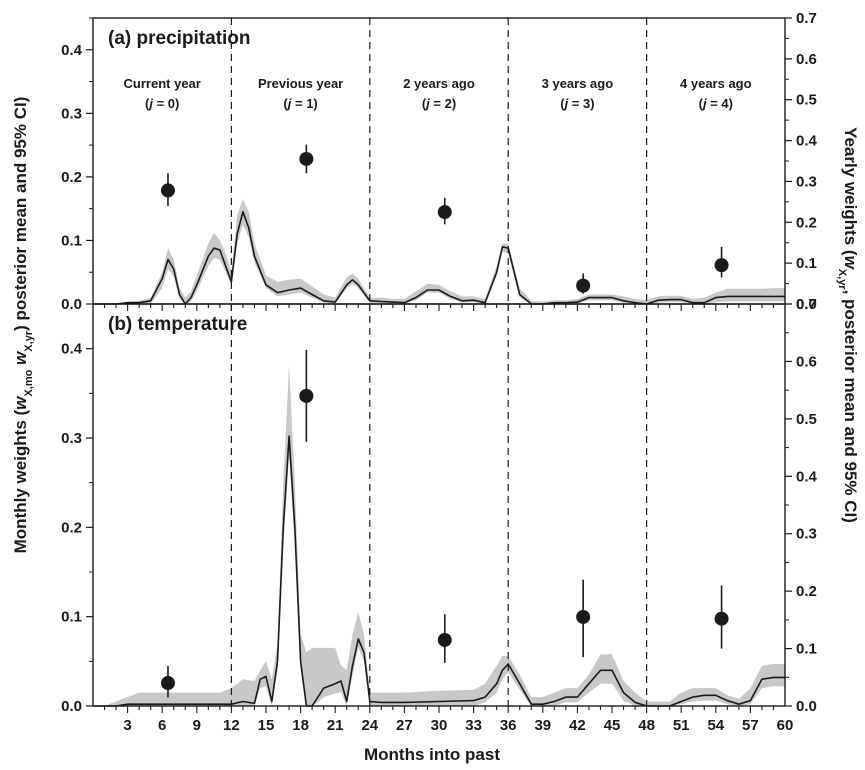 The width and height of the screenshot is (865, 770). I want to click on year-label-index: (j = 4), so click(716, 103).